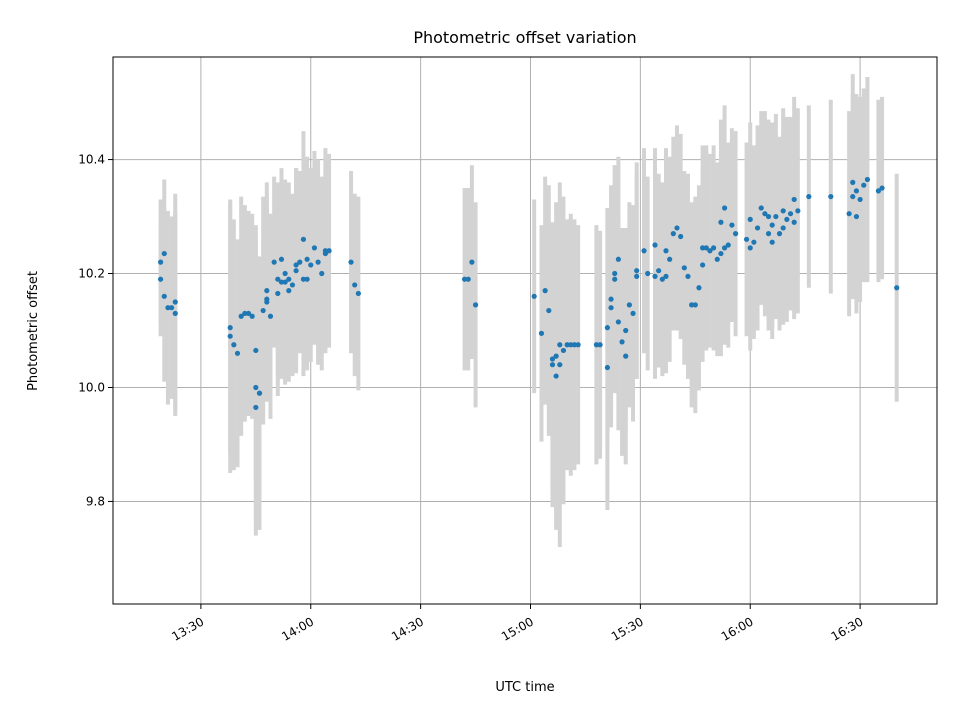  What do you see at coordinates (91, 160) in the screenshot?
I see `y-tick-label: 10.4` at bounding box center [91, 160].